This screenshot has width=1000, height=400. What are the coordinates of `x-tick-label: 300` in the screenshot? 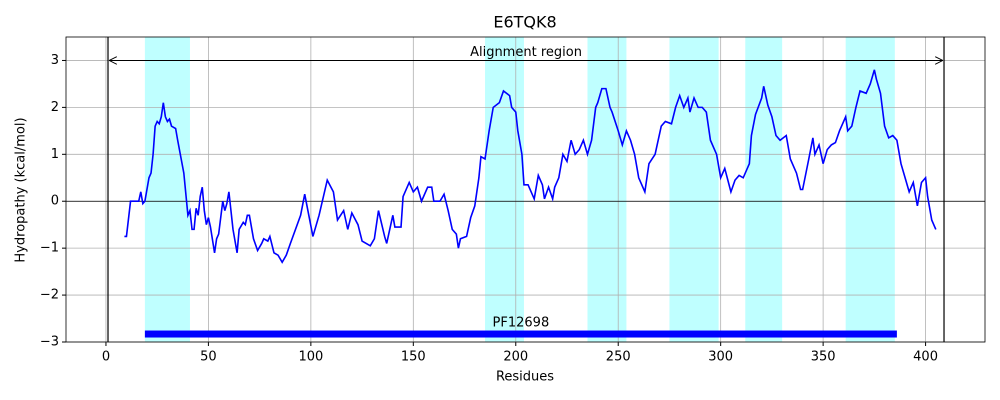 It's located at (720, 357).